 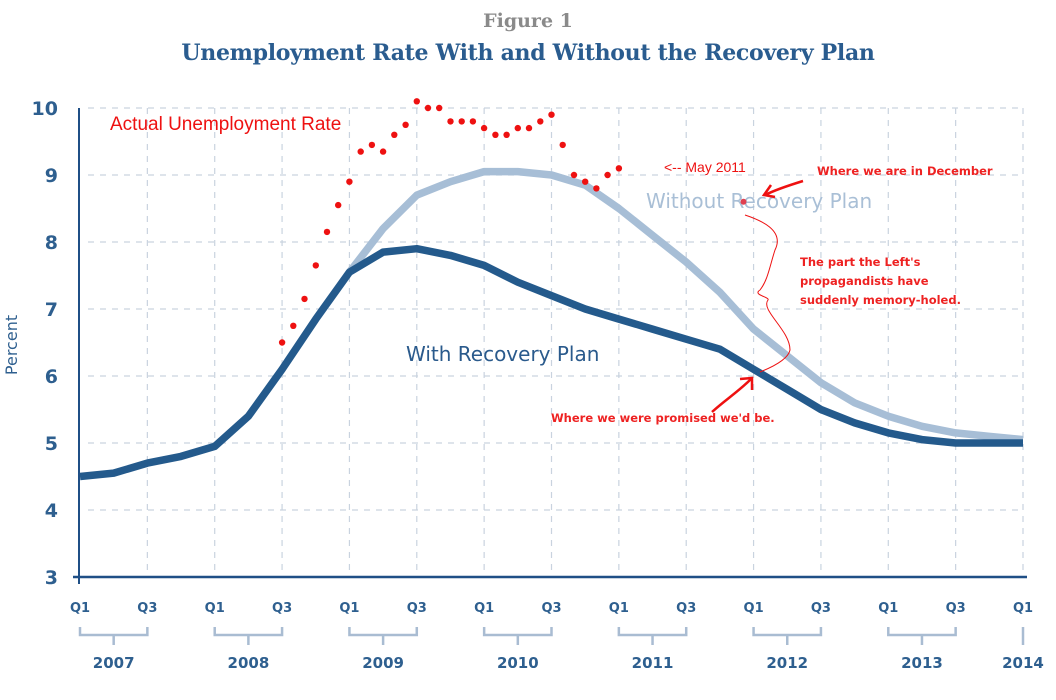 What do you see at coordinates (51, 578) in the screenshot?
I see `y-tick-label: 3` at bounding box center [51, 578].